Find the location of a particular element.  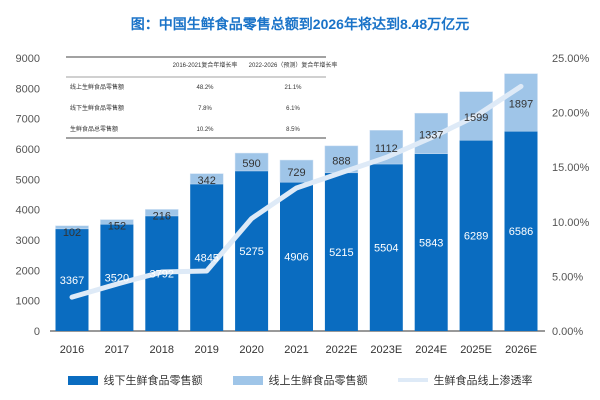

data-label-online: 342 is located at coordinates (207, 181).